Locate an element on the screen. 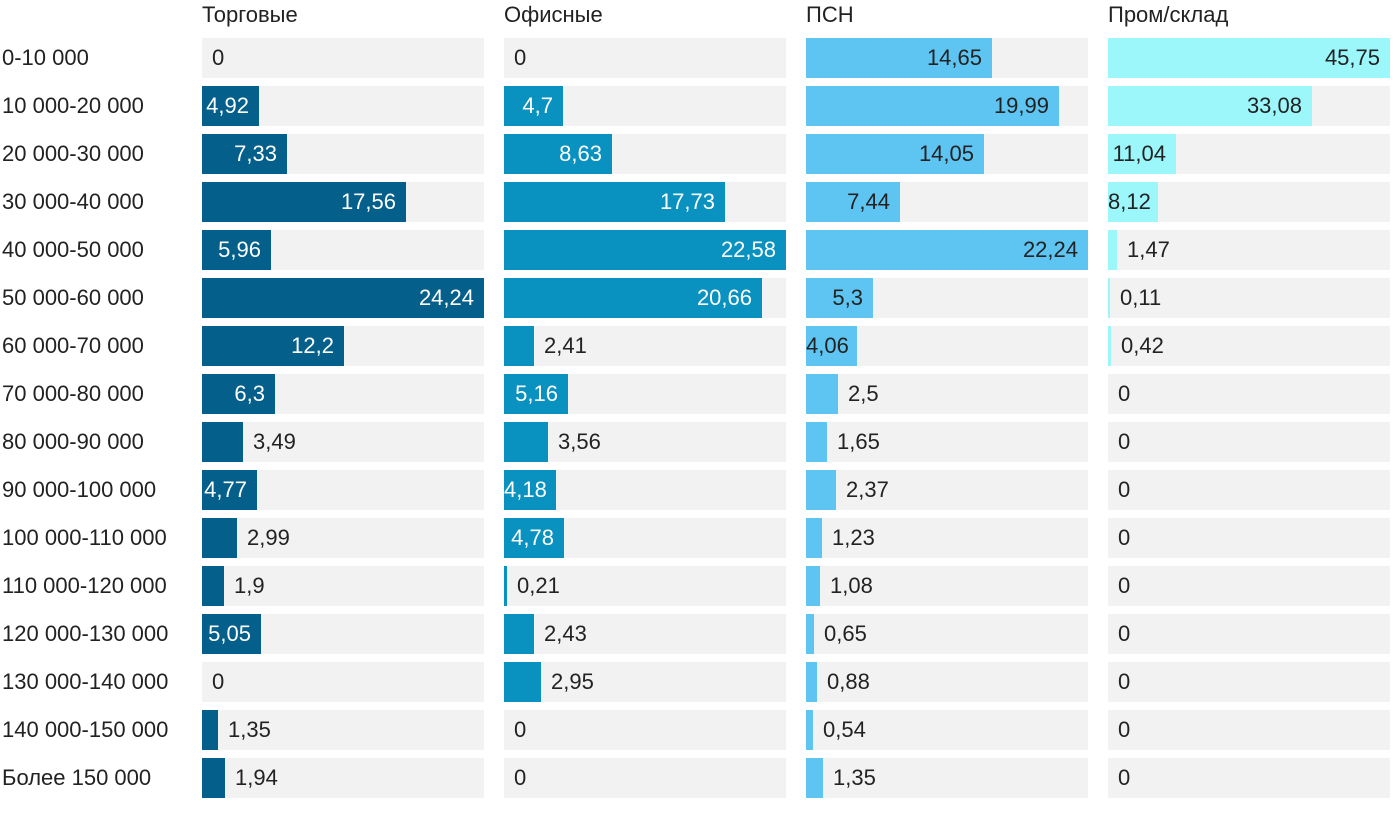  value-label: 19,99 is located at coordinates (1021, 105).